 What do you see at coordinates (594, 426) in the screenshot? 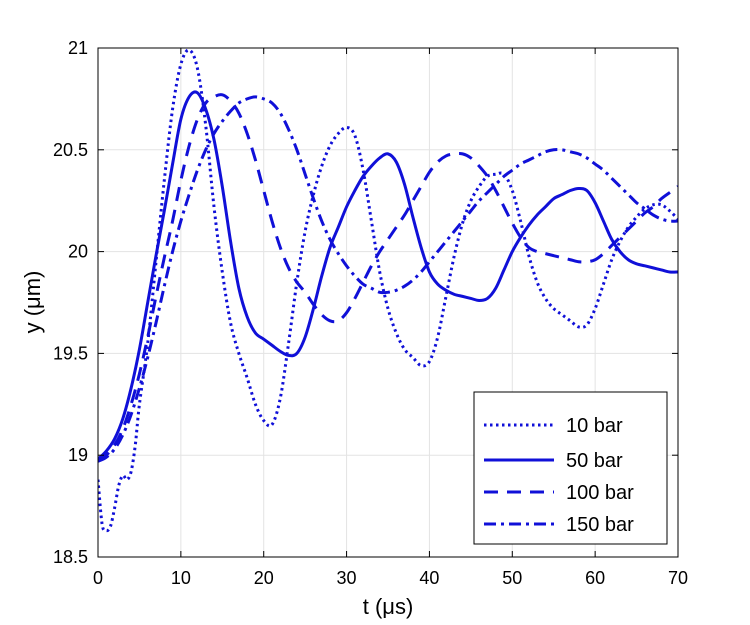
I see `legend-label-10-bar: 10 bar` at bounding box center [594, 426].